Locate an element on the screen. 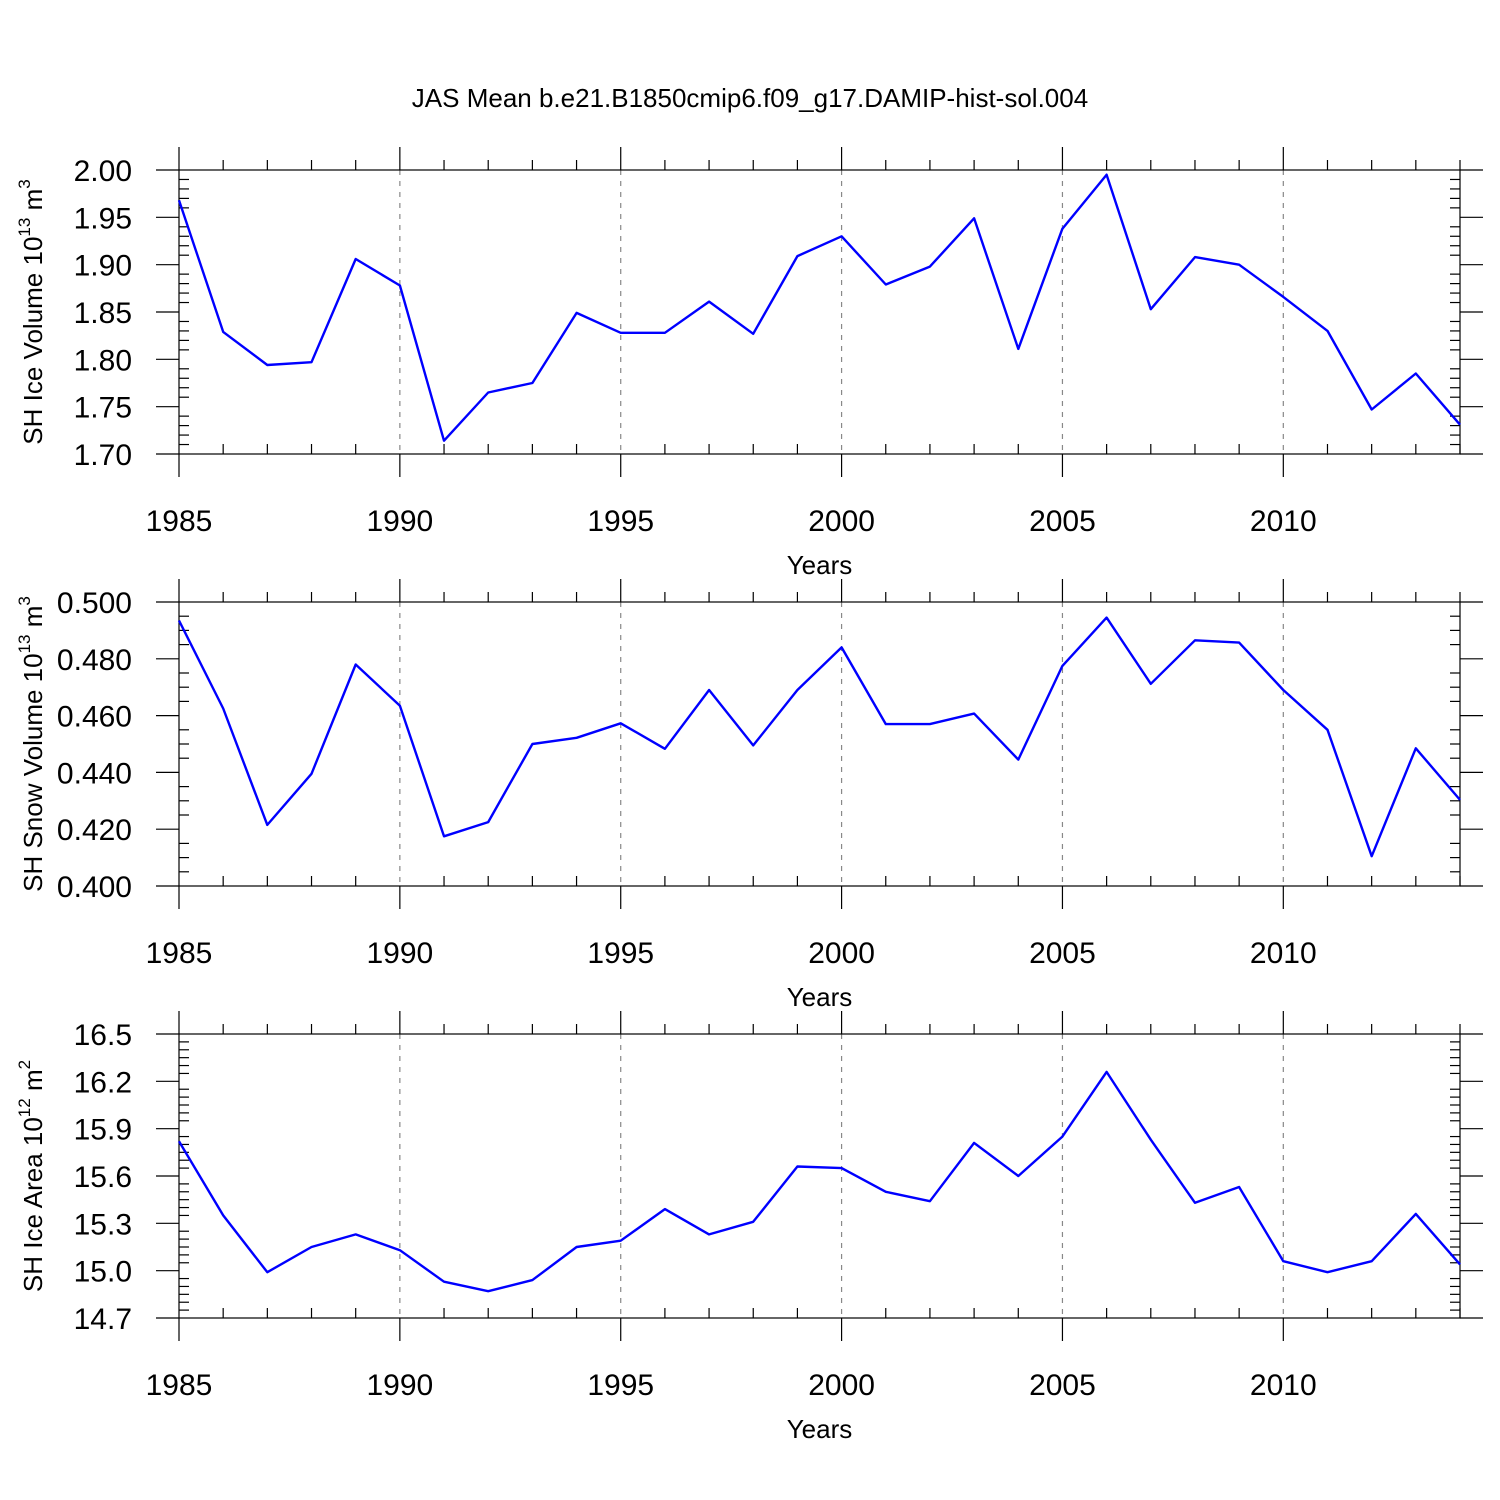 The width and height of the screenshot is (1500, 1500). y-tick-label: 1.75 is located at coordinates (103, 408).